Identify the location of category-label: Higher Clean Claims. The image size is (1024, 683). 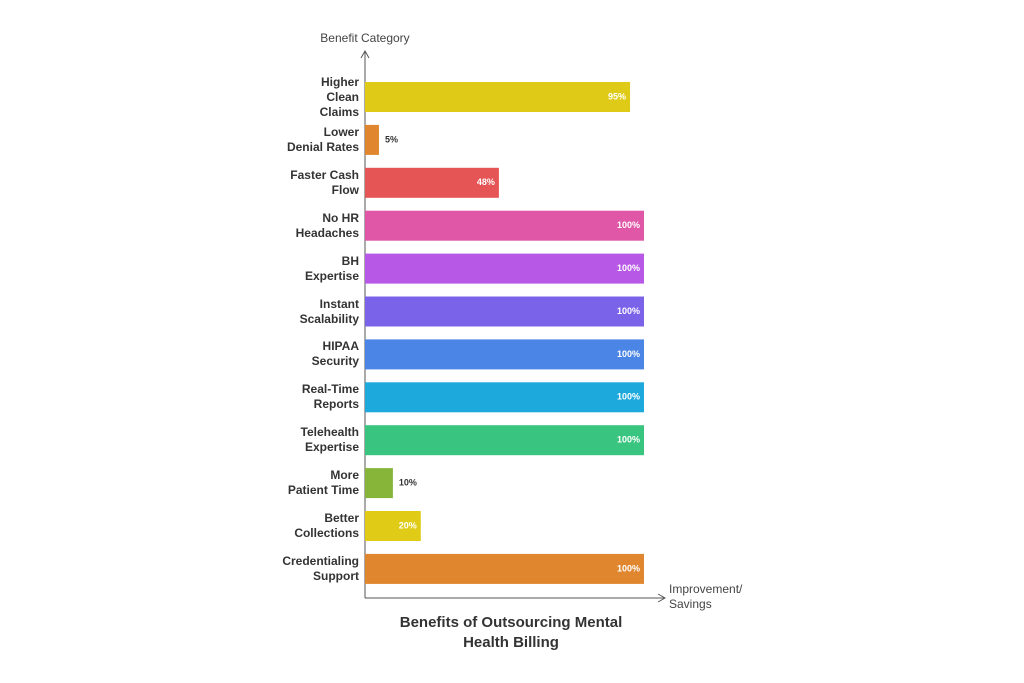
(339, 96).